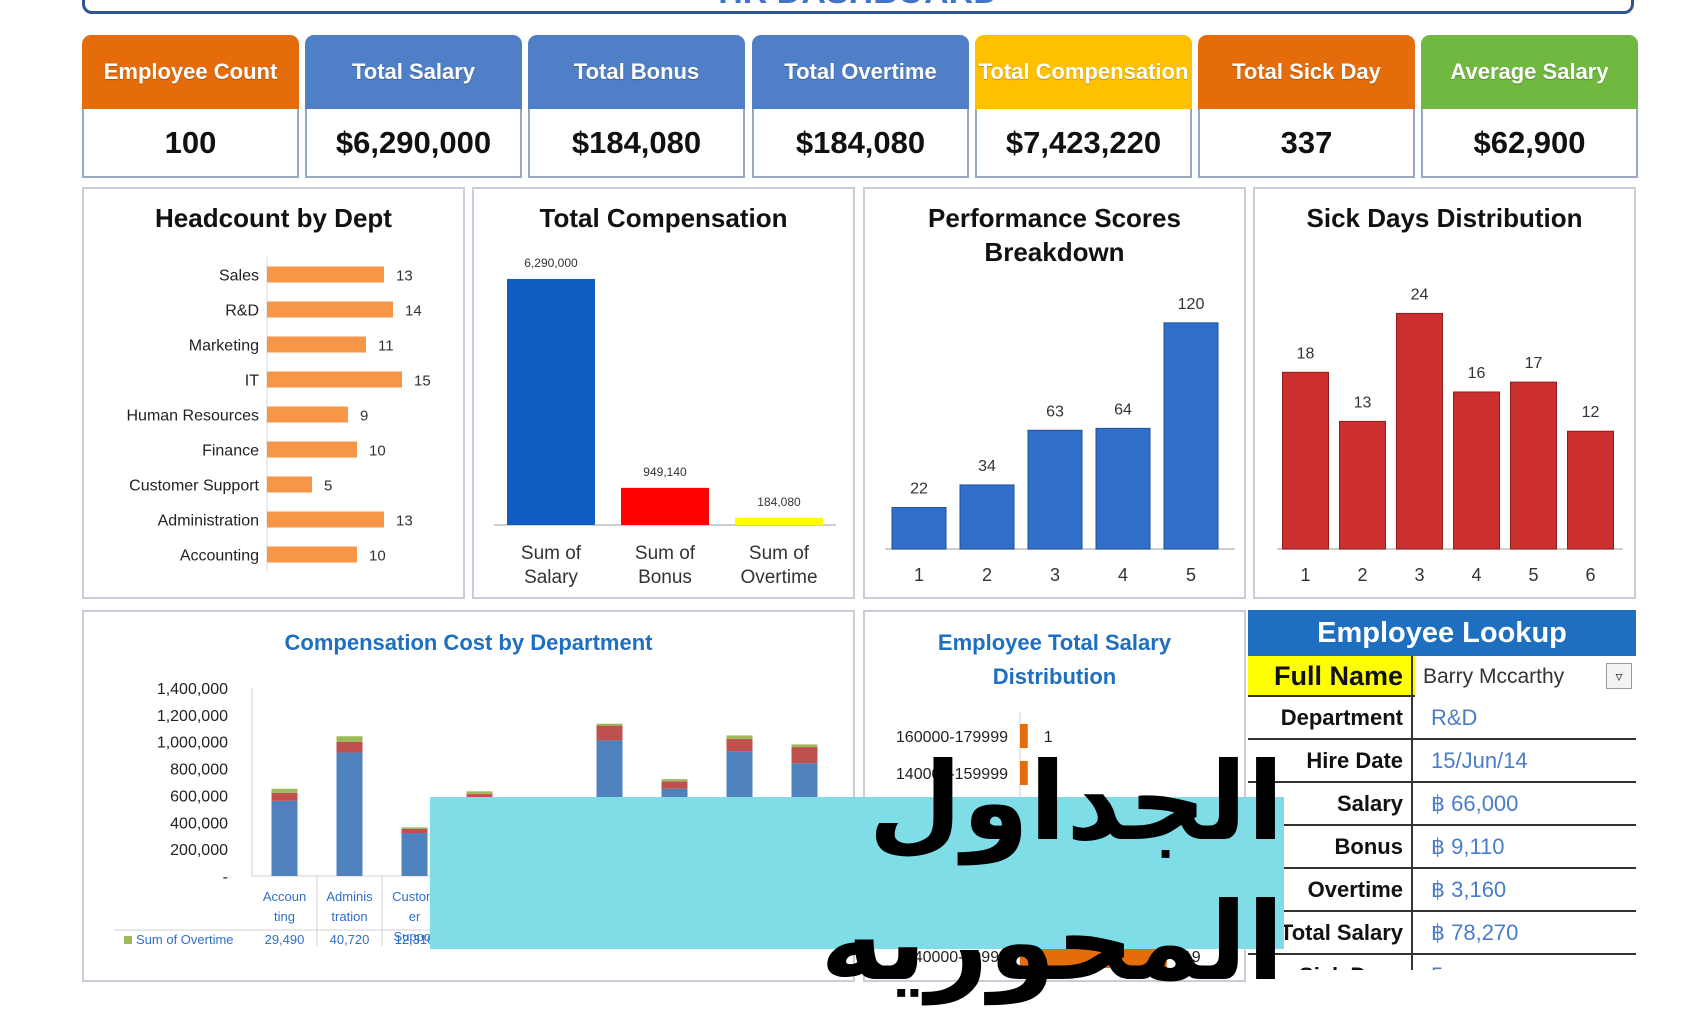 The width and height of the screenshot is (1700, 1013). Describe the element at coordinates (1469, 889) in the screenshot. I see `lookup-value: ฿ 3,160` at that location.